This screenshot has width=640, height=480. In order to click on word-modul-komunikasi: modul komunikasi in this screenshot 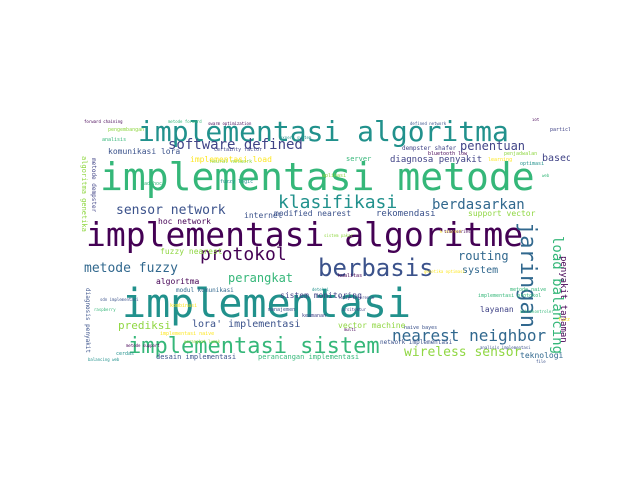, I will do `click(205, 290)`.